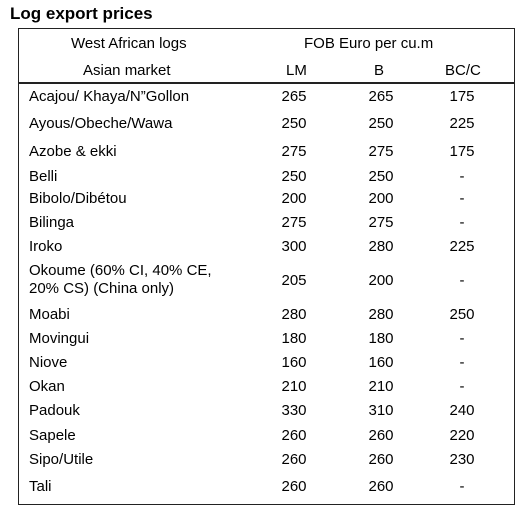 This screenshot has height=513, width=523. I want to click on row-name: Belli, so click(43, 177).